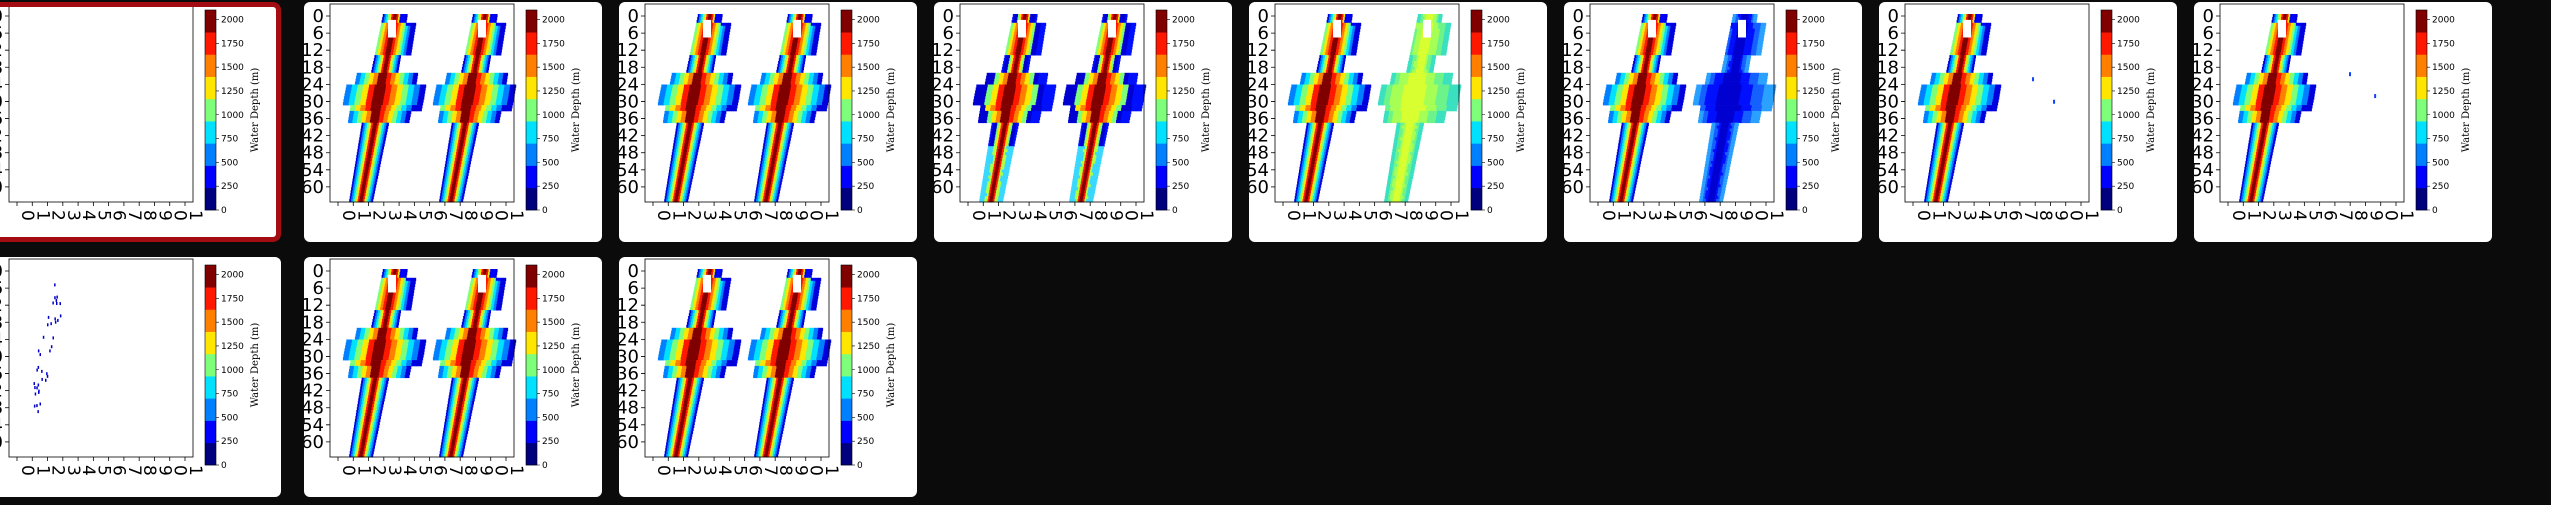 Image resolution: width=2551 pixels, height=505 pixels. What do you see at coordinates (1810, 163) in the screenshot?
I see `colorbar-tick-label: 500` at bounding box center [1810, 163].